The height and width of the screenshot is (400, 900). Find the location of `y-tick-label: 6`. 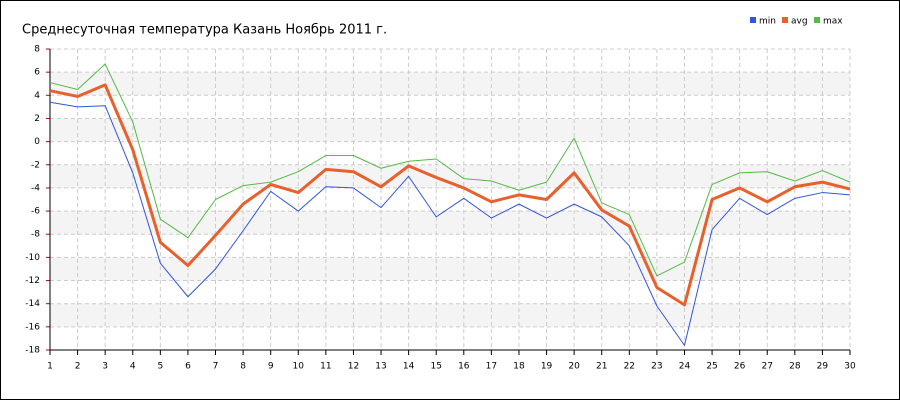

y-tick-label: 6 is located at coordinates (37, 73).